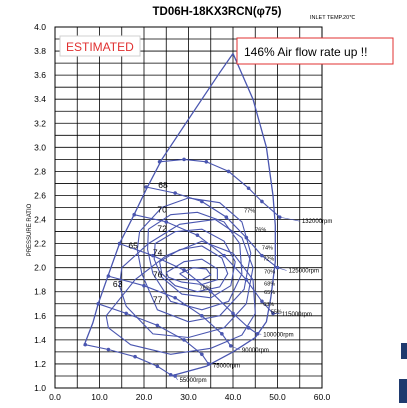  I want to click on efficiency-label-68: 68, so click(163, 185).